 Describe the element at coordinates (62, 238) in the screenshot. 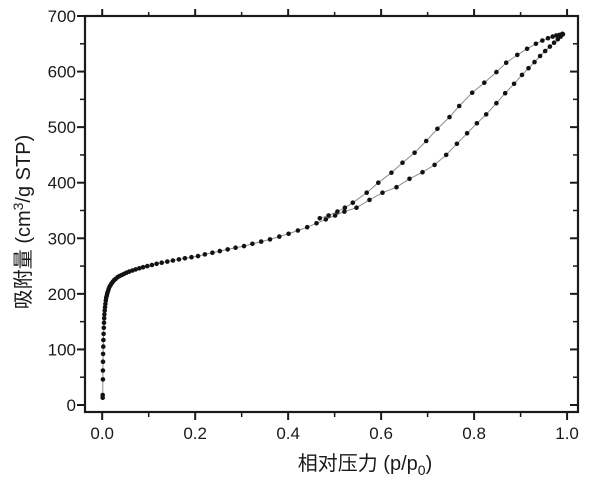

I see `y-tick-label: 300` at that location.